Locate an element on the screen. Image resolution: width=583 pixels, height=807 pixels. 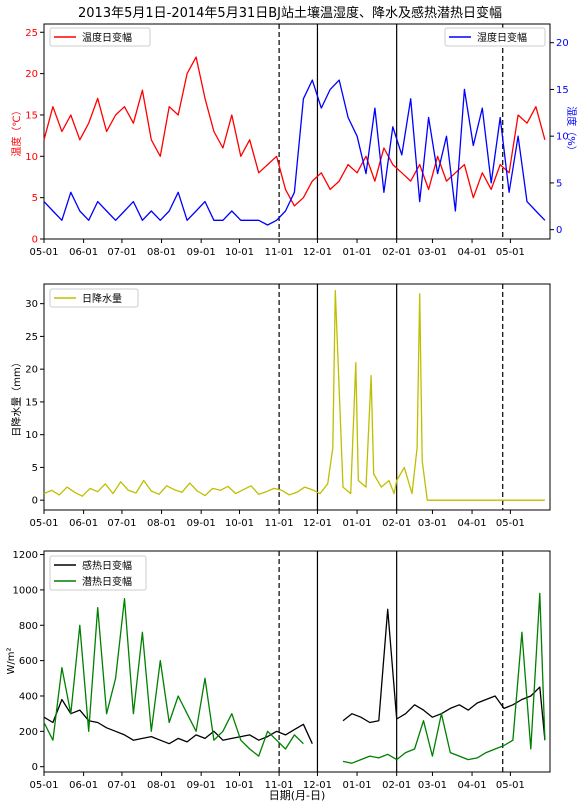
y-tick-label: 200 is located at coordinates (28, 732).